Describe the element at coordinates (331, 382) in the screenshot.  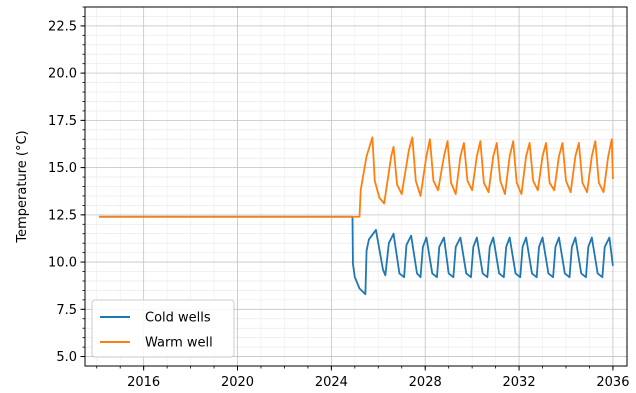
I see `x-tick-label: 2024` at that location.